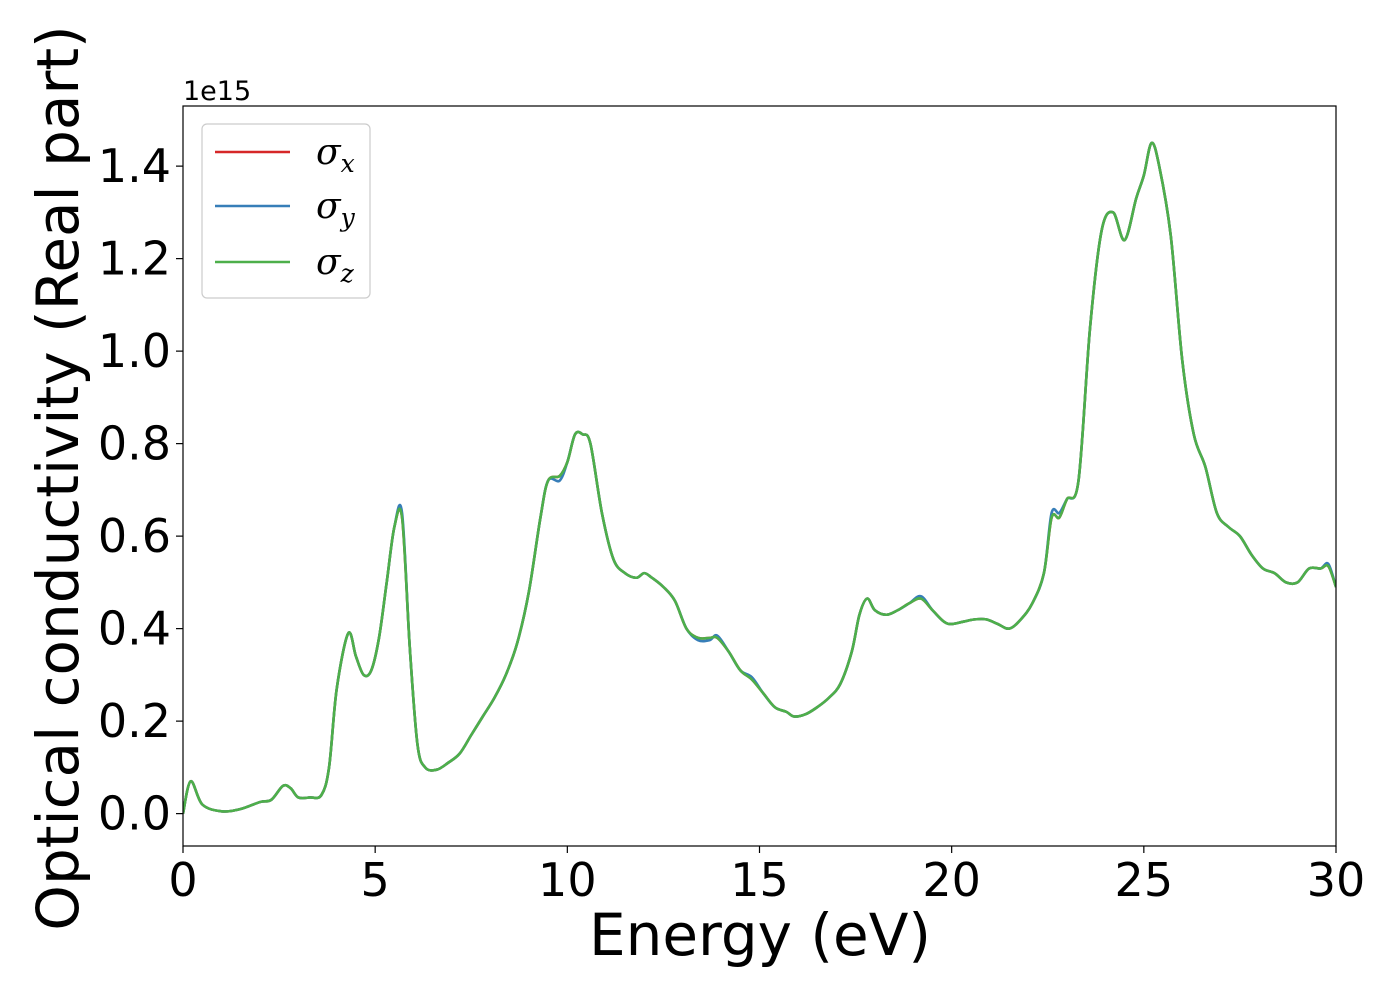 Image resolution: width=1400 pixels, height=1000 pixels. Describe the element at coordinates (217, 91) in the screenshot. I see `y-axis-offset-label: 1e15` at that location.